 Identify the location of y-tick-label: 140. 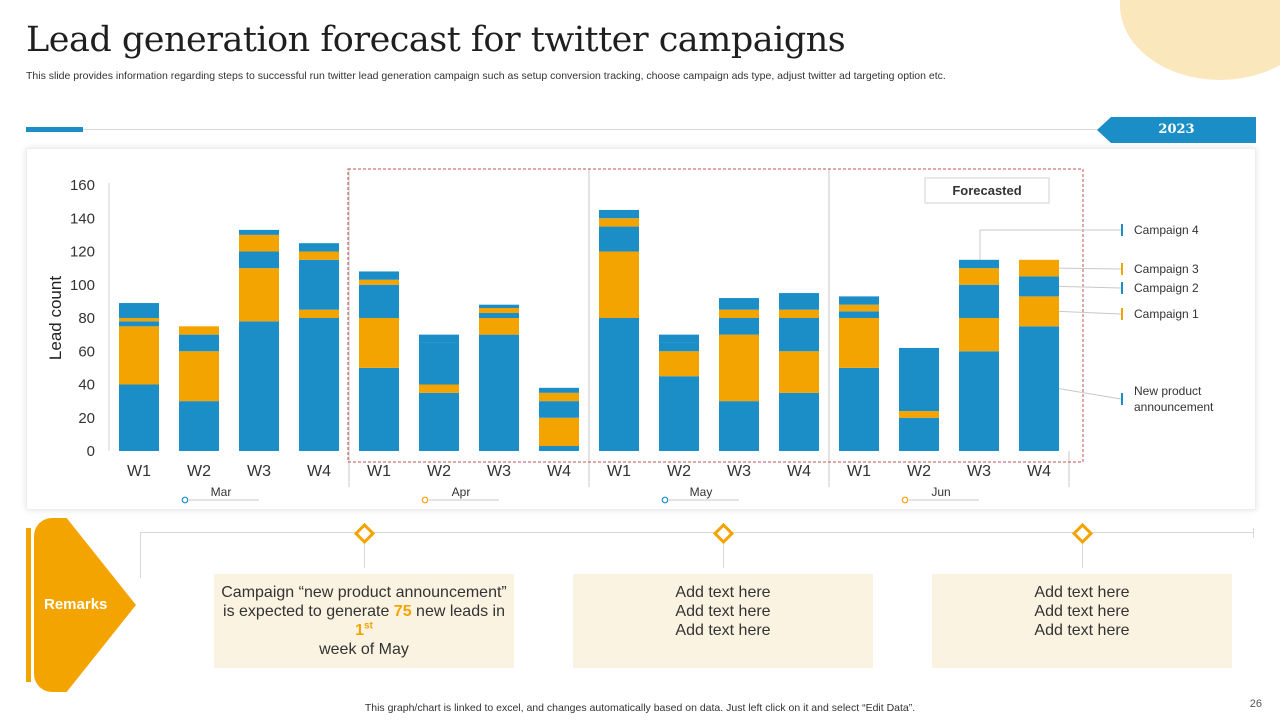
(82, 218).